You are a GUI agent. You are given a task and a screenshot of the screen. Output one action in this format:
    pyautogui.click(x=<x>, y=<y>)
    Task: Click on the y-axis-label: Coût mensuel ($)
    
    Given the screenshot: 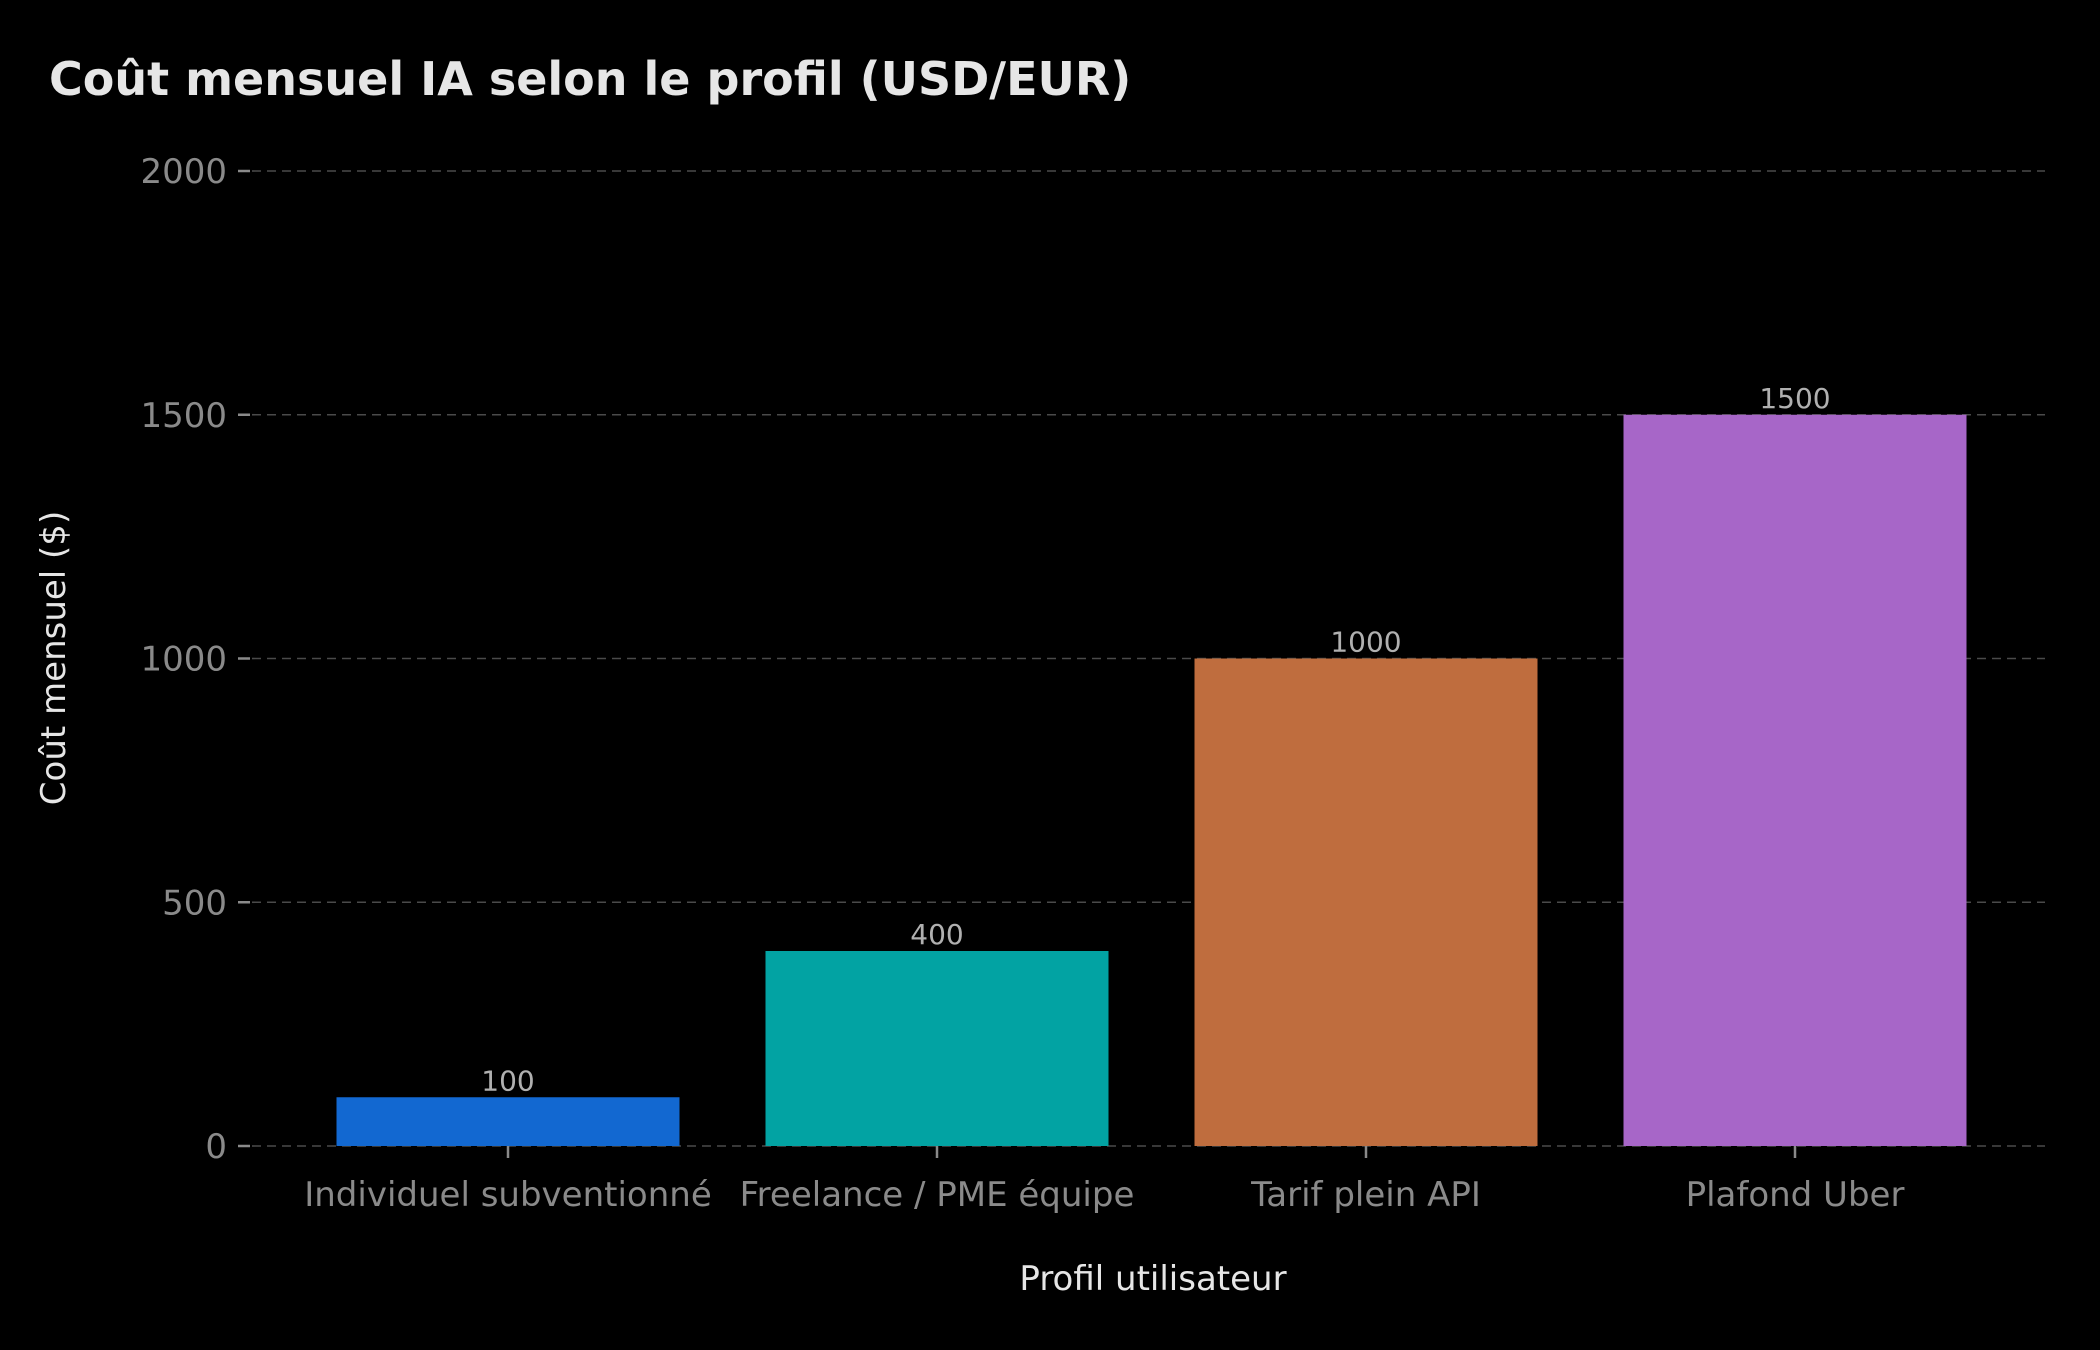 What is the action you would take?
    pyautogui.click(x=54, y=658)
    